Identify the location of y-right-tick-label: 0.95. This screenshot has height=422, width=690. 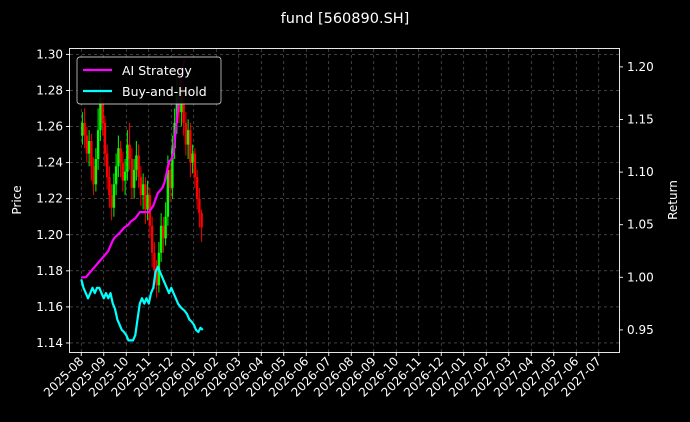
(640, 330).